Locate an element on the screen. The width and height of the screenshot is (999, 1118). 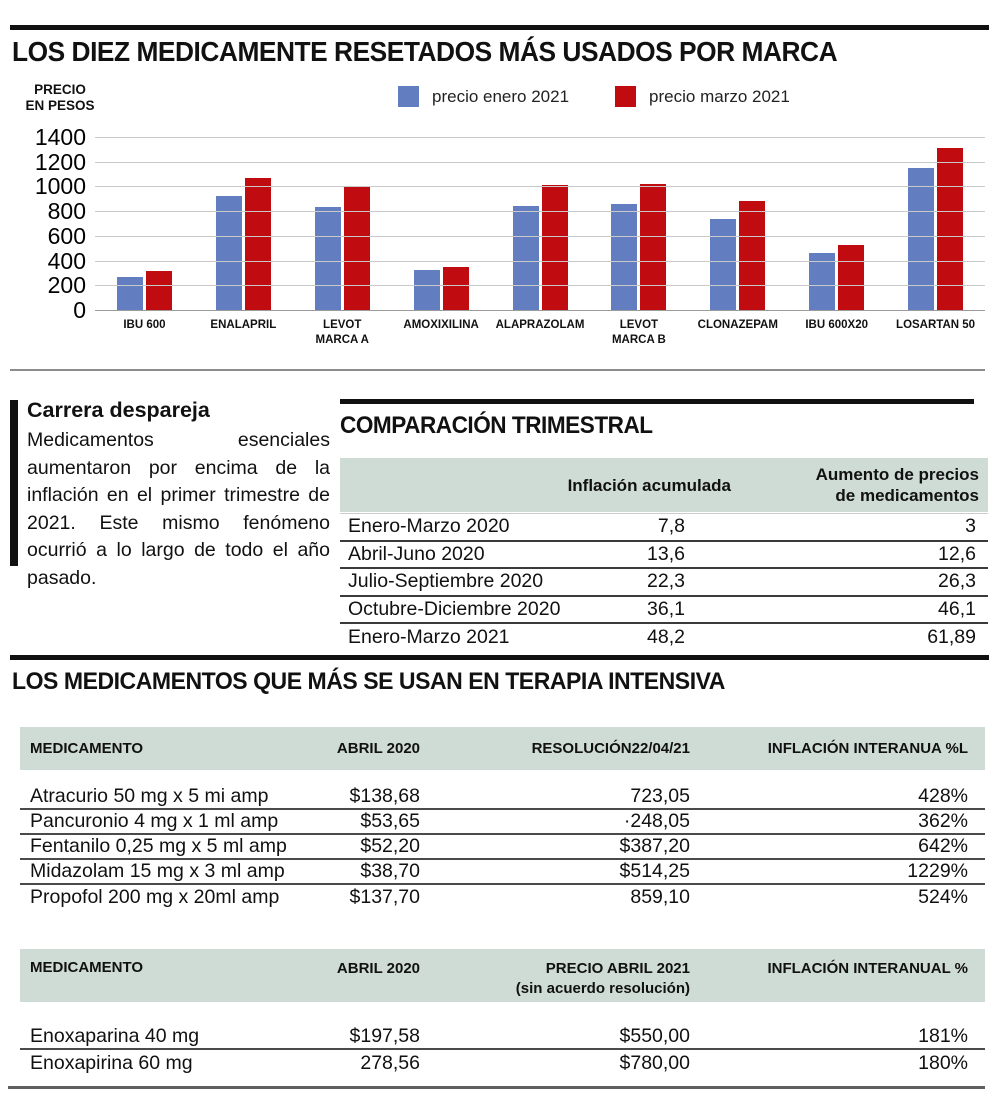
comparison-rule is located at coordinates (657, 401).